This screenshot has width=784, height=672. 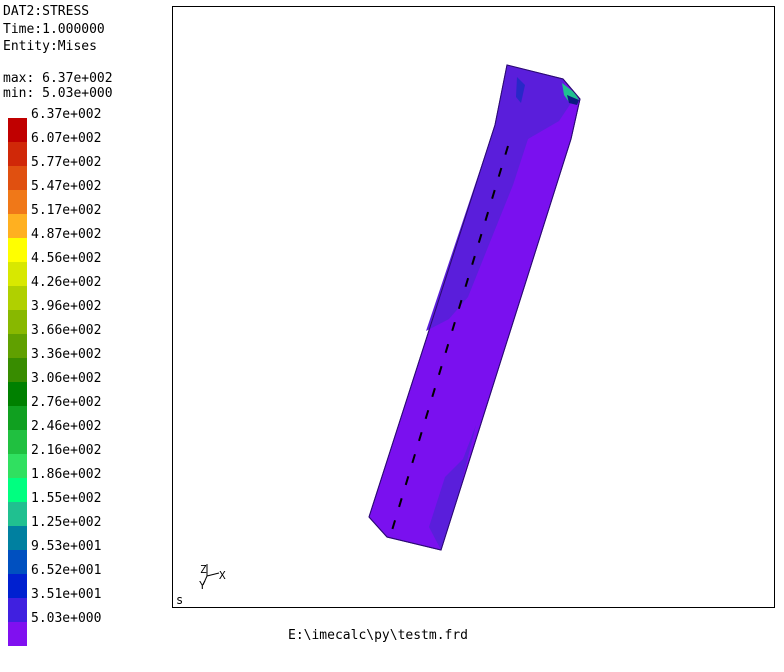 What do you see at coordinates (66, 426) in the screenshot?
I see `legend-label: 2.46e+002` at bounding box center [66, 426].